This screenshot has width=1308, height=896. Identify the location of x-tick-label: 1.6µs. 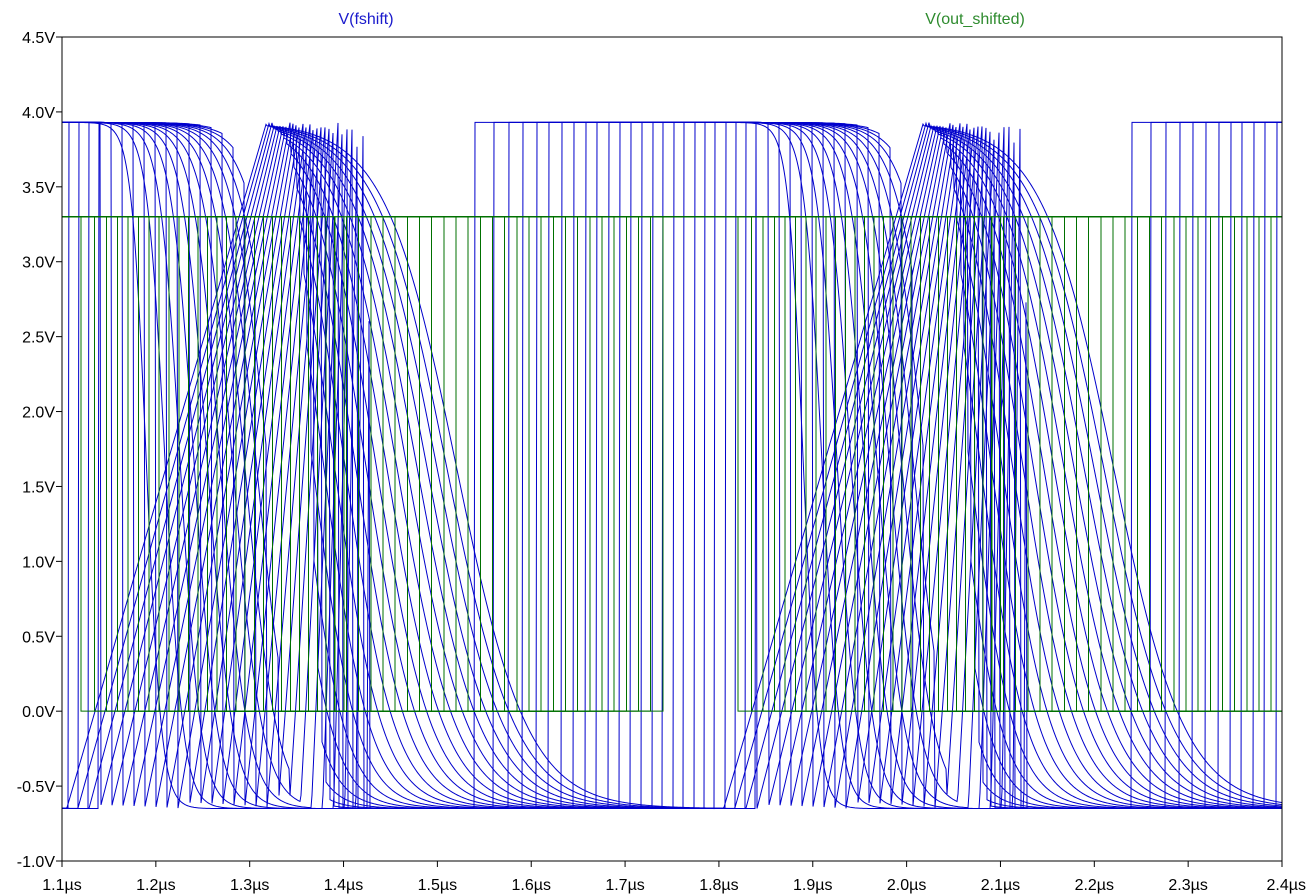
(530, 885).